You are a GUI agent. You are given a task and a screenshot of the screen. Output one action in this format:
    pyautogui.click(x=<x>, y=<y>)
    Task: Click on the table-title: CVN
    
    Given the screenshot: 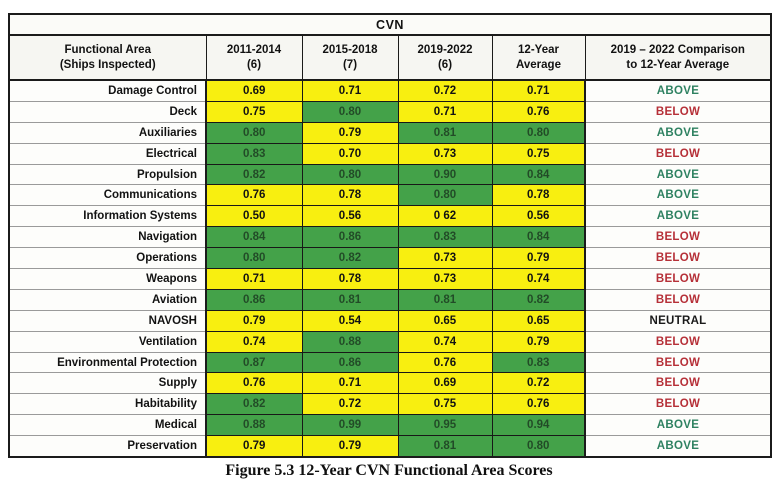 What is the action you would take?
    pyautogui.click(x=390, y=25)
    